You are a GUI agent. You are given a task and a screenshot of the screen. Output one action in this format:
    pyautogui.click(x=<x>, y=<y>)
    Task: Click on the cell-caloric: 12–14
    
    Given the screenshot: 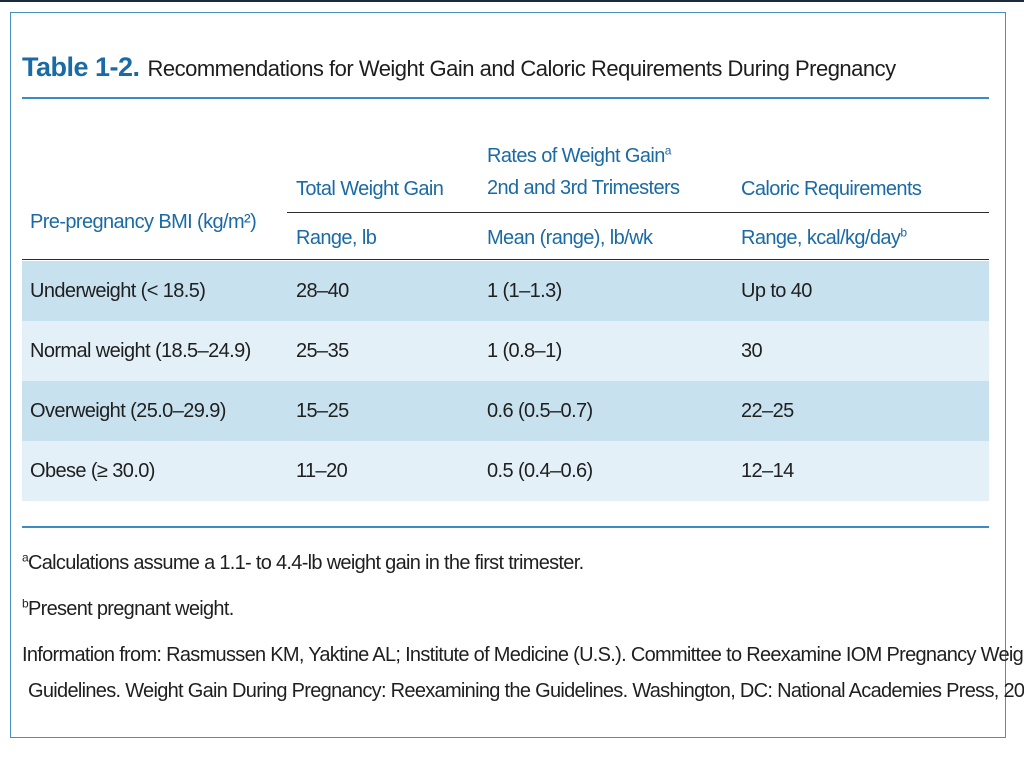 What is the action you would take?
    pyautogui.click(x=767, y=471)
    